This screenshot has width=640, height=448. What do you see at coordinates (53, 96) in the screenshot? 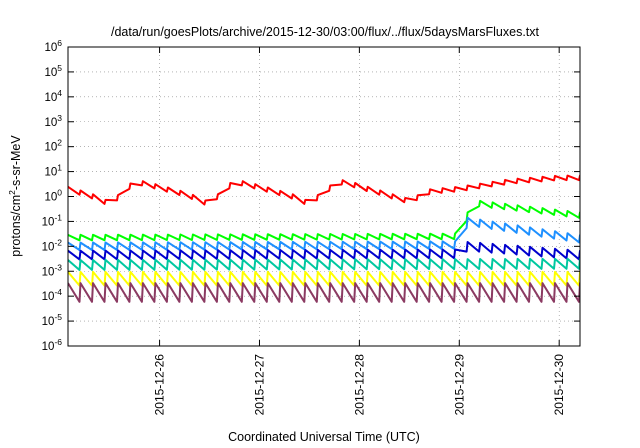
I see `y-tick-label: 10⁴` at bounding box center [53, 96].